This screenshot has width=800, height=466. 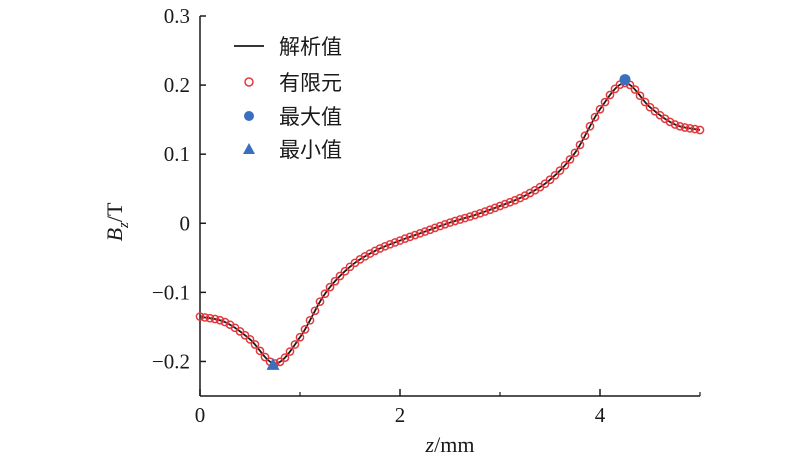 I want to click on legend-swatch-maximum, so click(x=249, y=116).